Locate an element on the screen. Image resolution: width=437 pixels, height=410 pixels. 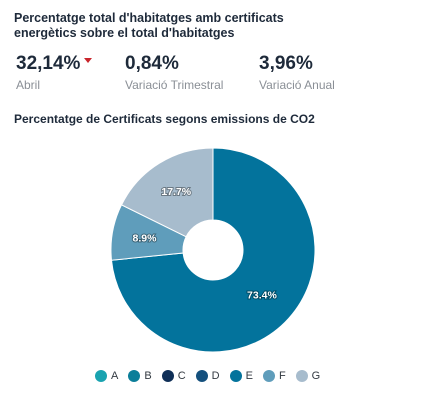
kpi-month: 32,14% Abril is located at coordinates (54, 72).